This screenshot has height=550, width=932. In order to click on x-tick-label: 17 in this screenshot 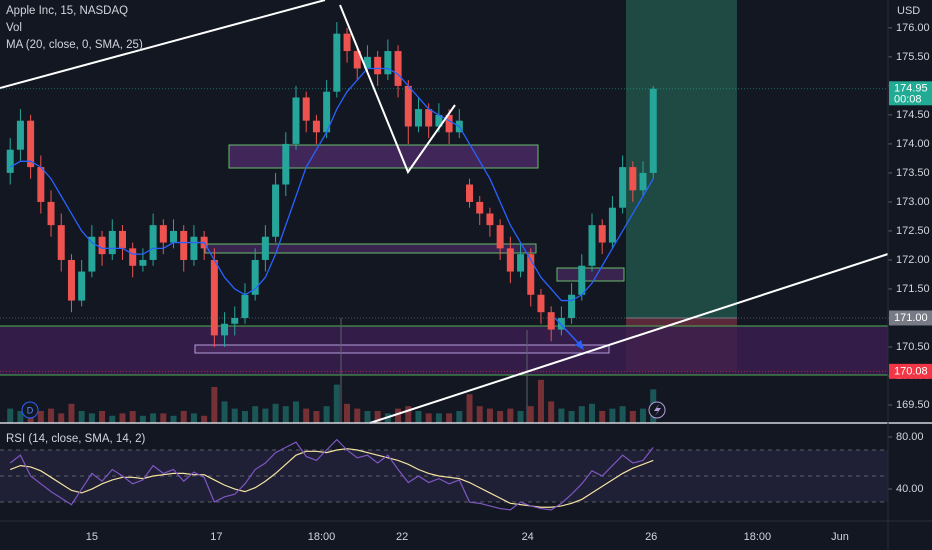, I will do `click(216, 537)`.